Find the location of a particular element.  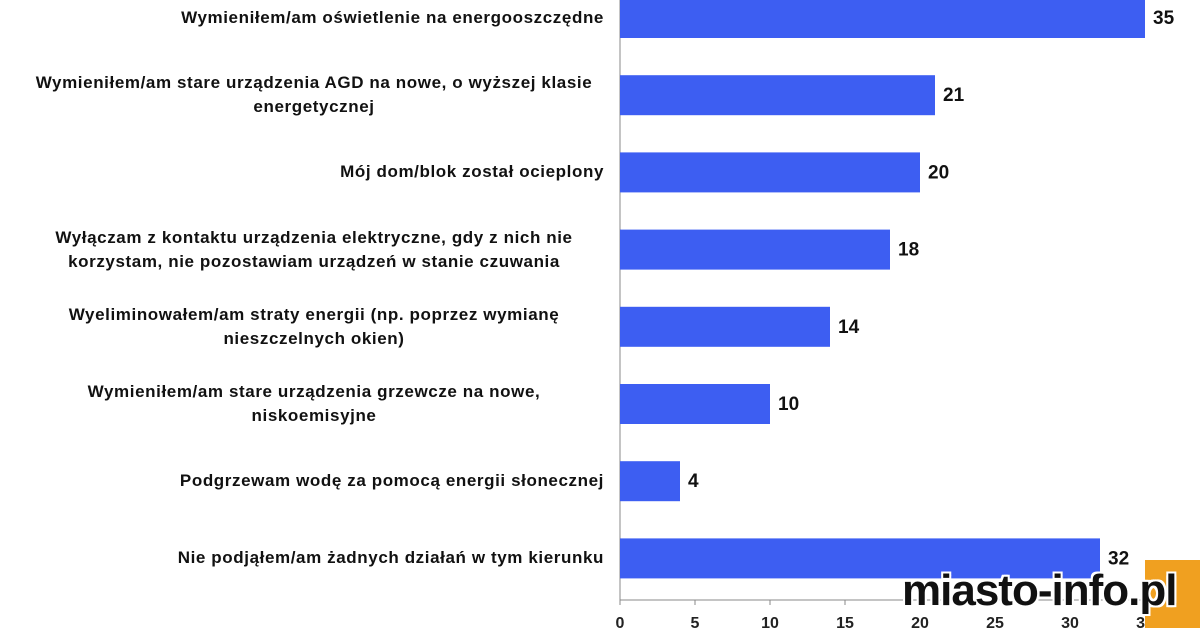

value-label: 32 is located at coordinates (1118, 558).